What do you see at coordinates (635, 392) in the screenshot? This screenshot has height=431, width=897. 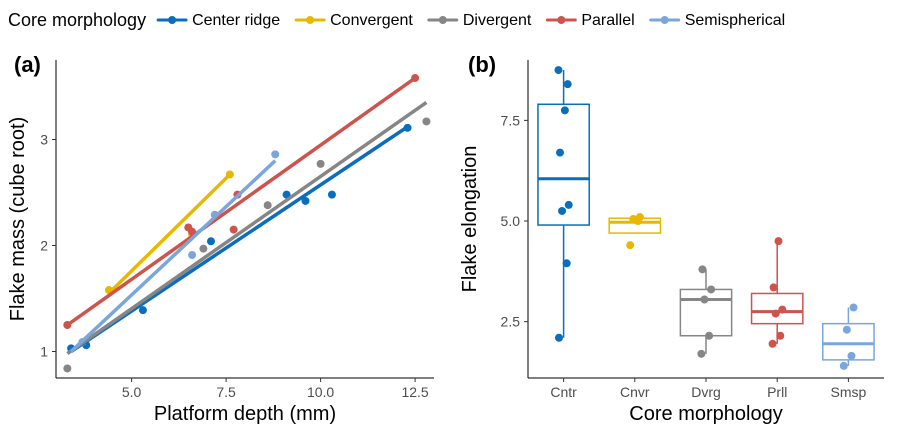 I see `panel-b-x-tick-label-1: Cnvr` at bounding box center [635, 392].